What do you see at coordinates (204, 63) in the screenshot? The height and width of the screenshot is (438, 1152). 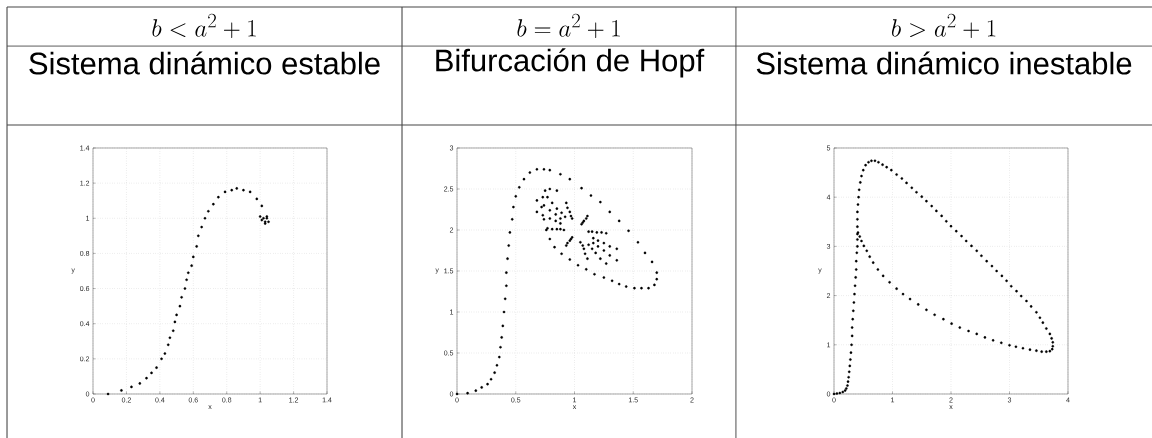 I see `chart-subtitle: Sistema dinámico estable` at bounding box center [204, 63].